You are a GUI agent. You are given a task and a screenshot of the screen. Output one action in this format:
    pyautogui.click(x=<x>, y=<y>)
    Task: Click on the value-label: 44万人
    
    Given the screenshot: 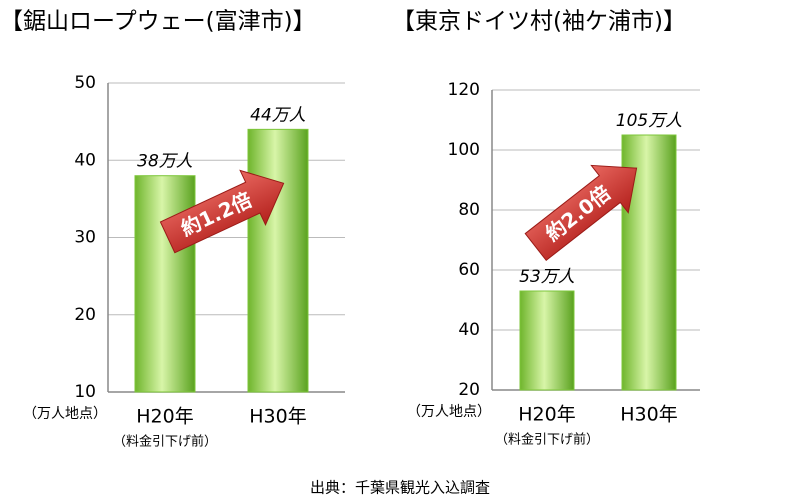 What is the action you would take?
    pyautogui.click(x=278, y=115)
    